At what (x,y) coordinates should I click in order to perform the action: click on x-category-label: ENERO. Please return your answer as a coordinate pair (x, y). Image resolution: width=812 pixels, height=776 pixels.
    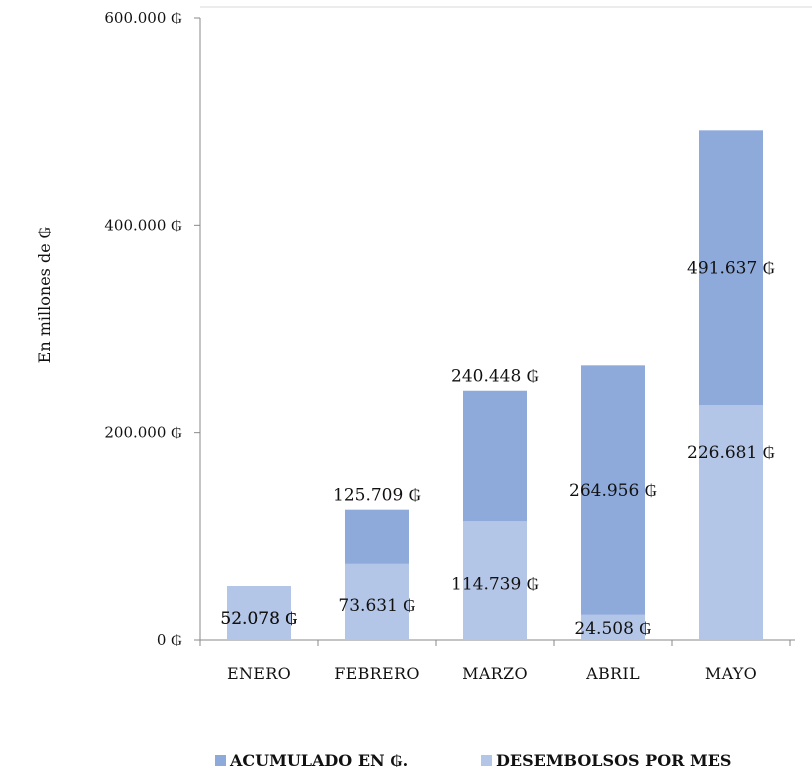
    Looking at the image, I should click on (259, 673).